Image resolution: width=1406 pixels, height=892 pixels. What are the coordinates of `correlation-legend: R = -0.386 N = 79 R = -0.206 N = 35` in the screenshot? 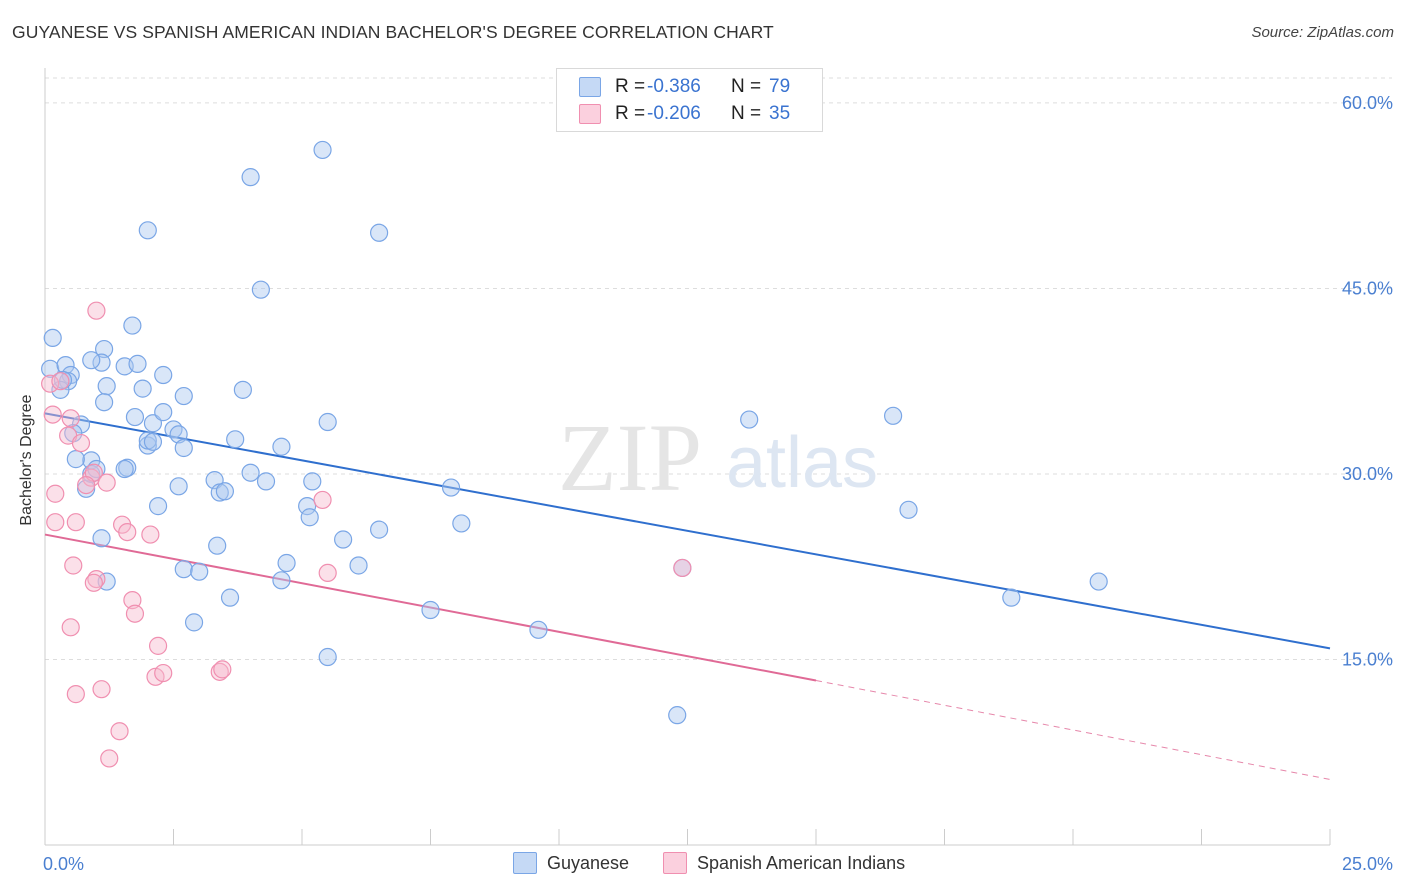 It's located at (689, 100).